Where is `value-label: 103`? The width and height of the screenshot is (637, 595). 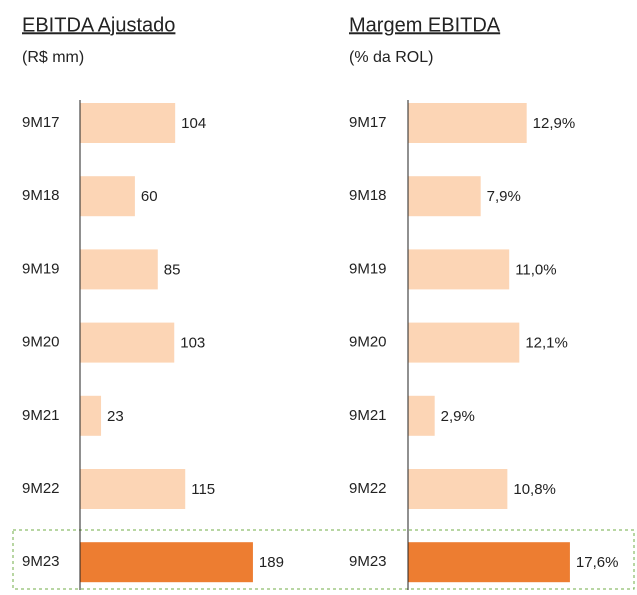 value-label: 103 is located at coordinates (192, 343).